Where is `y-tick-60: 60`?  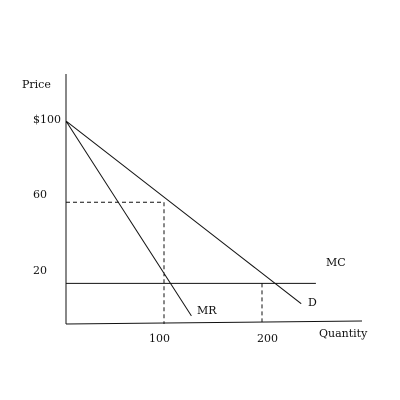
y-tick-60: 60 is located at coordinates (40, 194).